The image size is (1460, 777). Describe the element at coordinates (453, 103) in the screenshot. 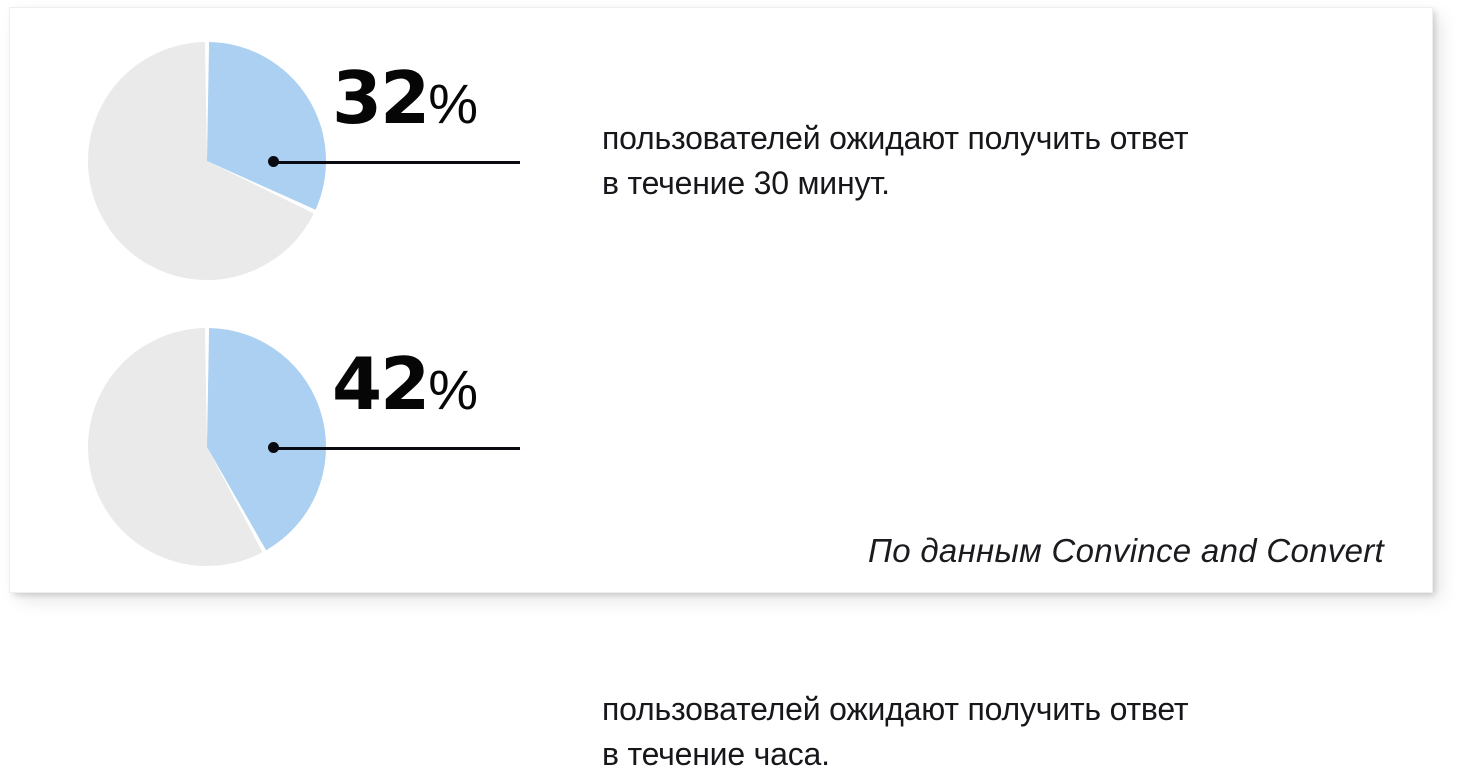

I see `percent-symbol-32: %` at that location.